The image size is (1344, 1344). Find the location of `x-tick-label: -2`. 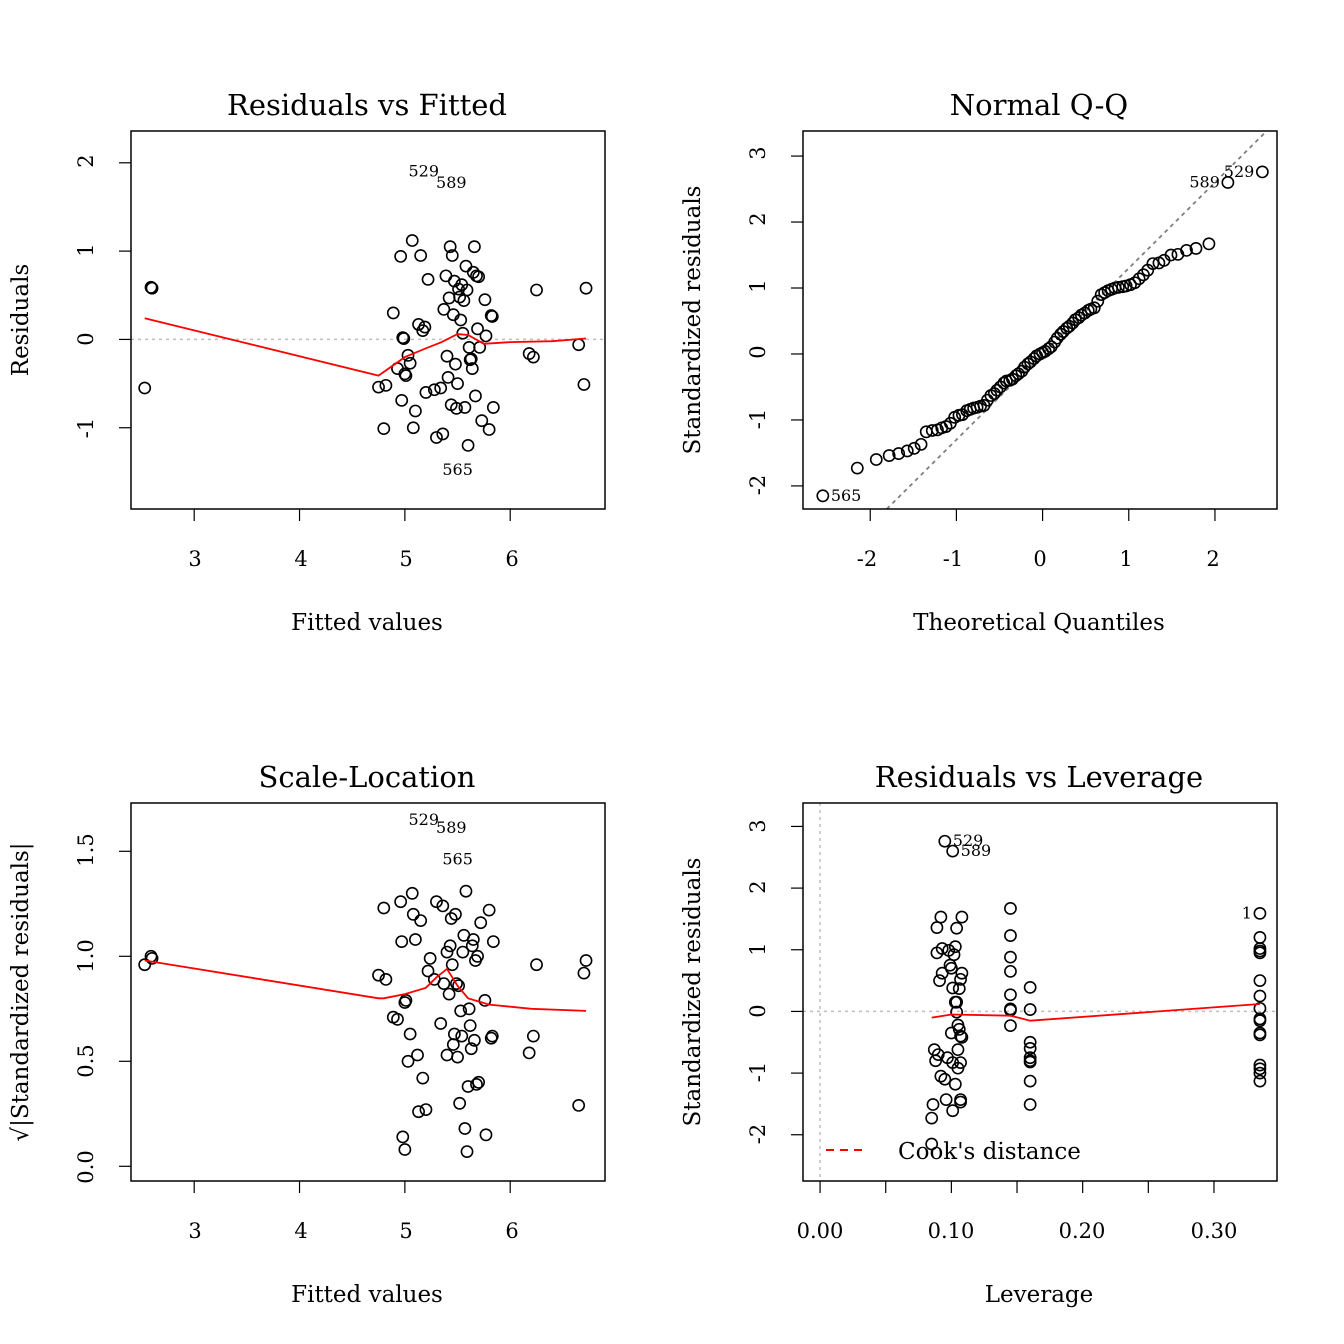

x-tick-label: -2 is located at coordinates (867, 559).